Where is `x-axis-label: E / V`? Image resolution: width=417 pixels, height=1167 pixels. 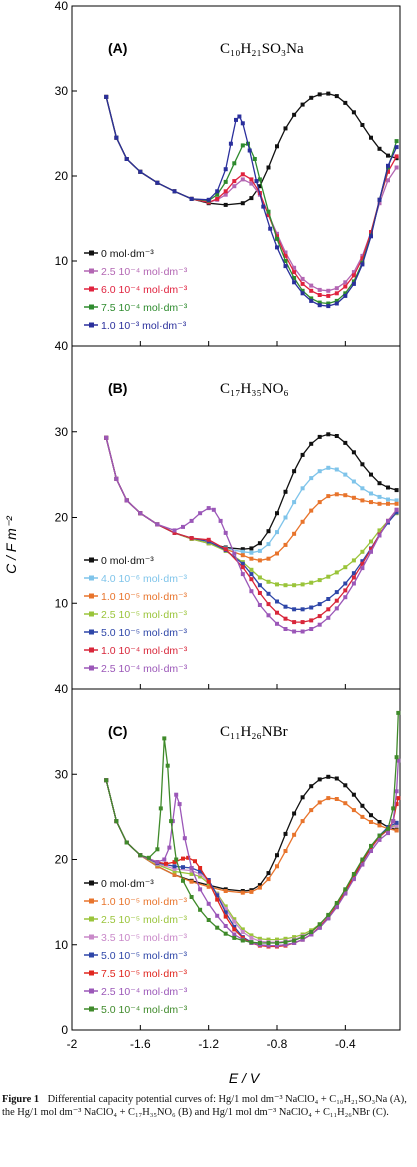 x-axis-label: E / V is located at coordinates (245, 1078).